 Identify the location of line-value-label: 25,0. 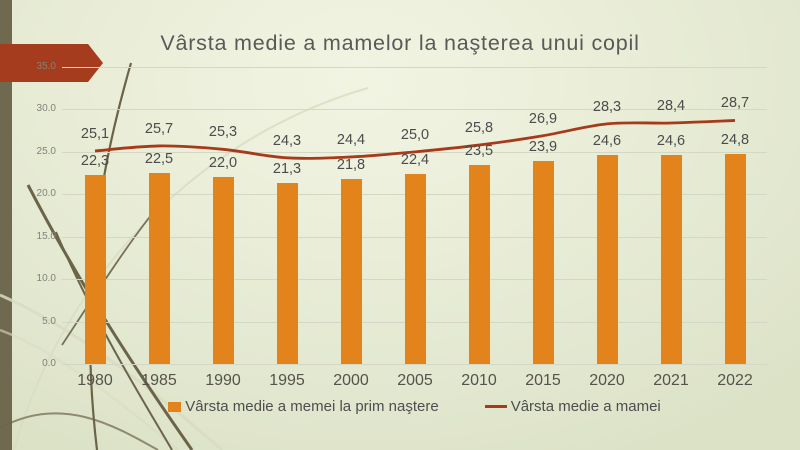
(415, 134).